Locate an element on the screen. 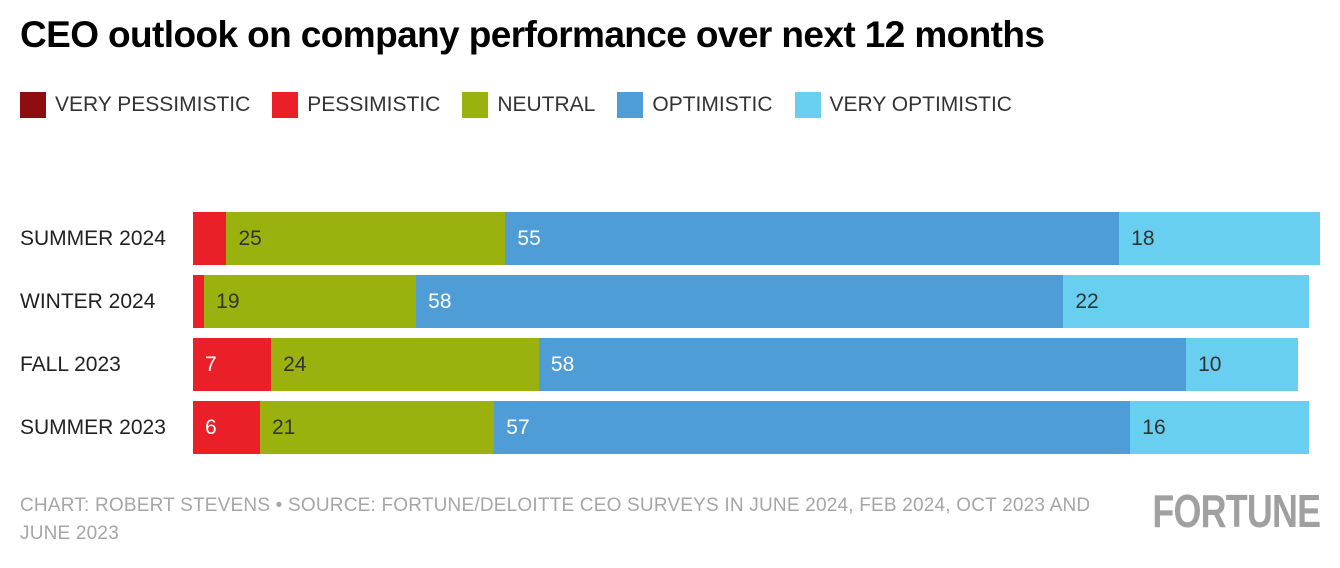 Image resolution: width=1340 pixels, height=568 pixels. bar-value-label: 16 is located at coordinates (1154, 427).